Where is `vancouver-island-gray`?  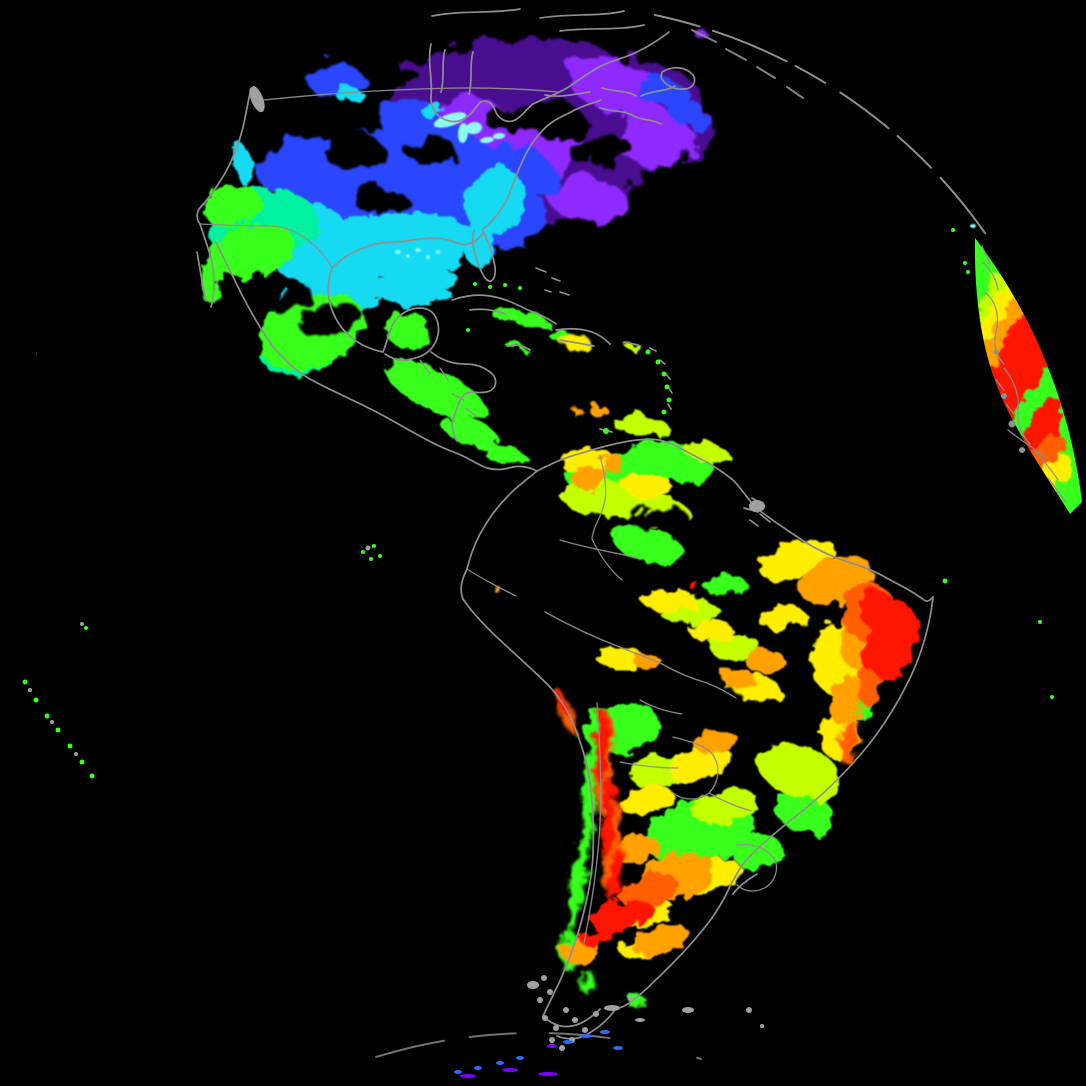
vancouver-island-gray is located at coordinates (257, 99).